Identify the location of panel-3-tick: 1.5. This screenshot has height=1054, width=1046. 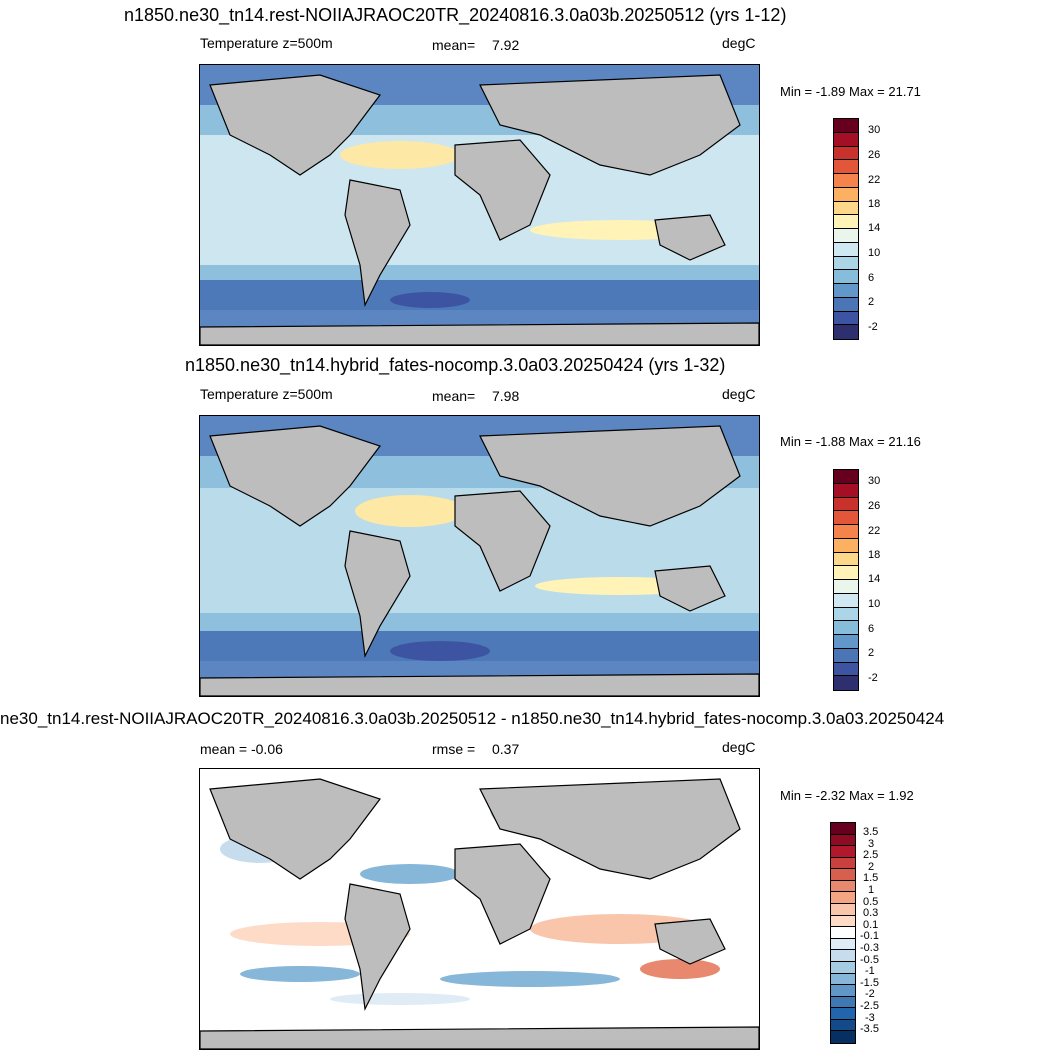
(871, 878).